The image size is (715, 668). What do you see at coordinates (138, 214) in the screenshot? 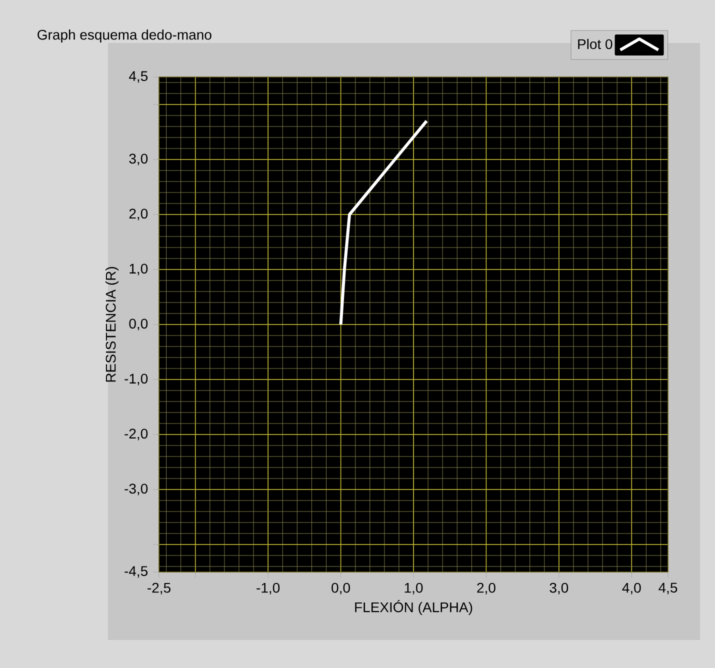
I see `y-tick-label: 2,0` at bounding box center [138, 214].